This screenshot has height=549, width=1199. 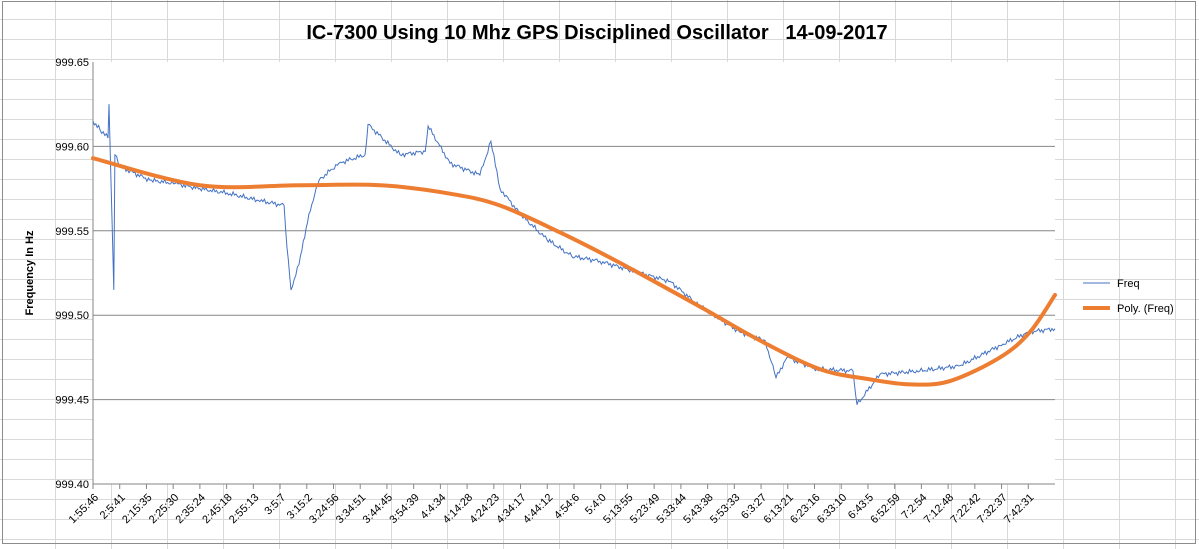 I want to click on x-tick-label: 4:44:12, so click(x=538, y=509).